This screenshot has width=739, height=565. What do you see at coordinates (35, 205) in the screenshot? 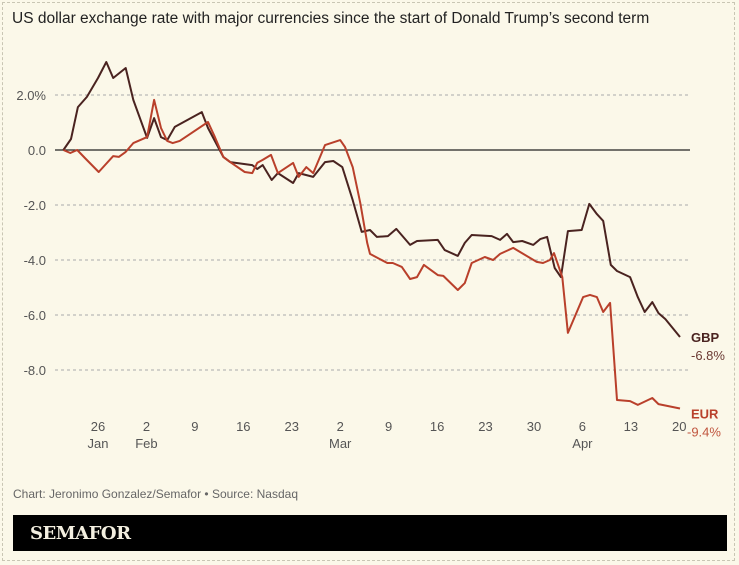
I see `y-tick-label: -2.0` at bounding box center [35, 205].